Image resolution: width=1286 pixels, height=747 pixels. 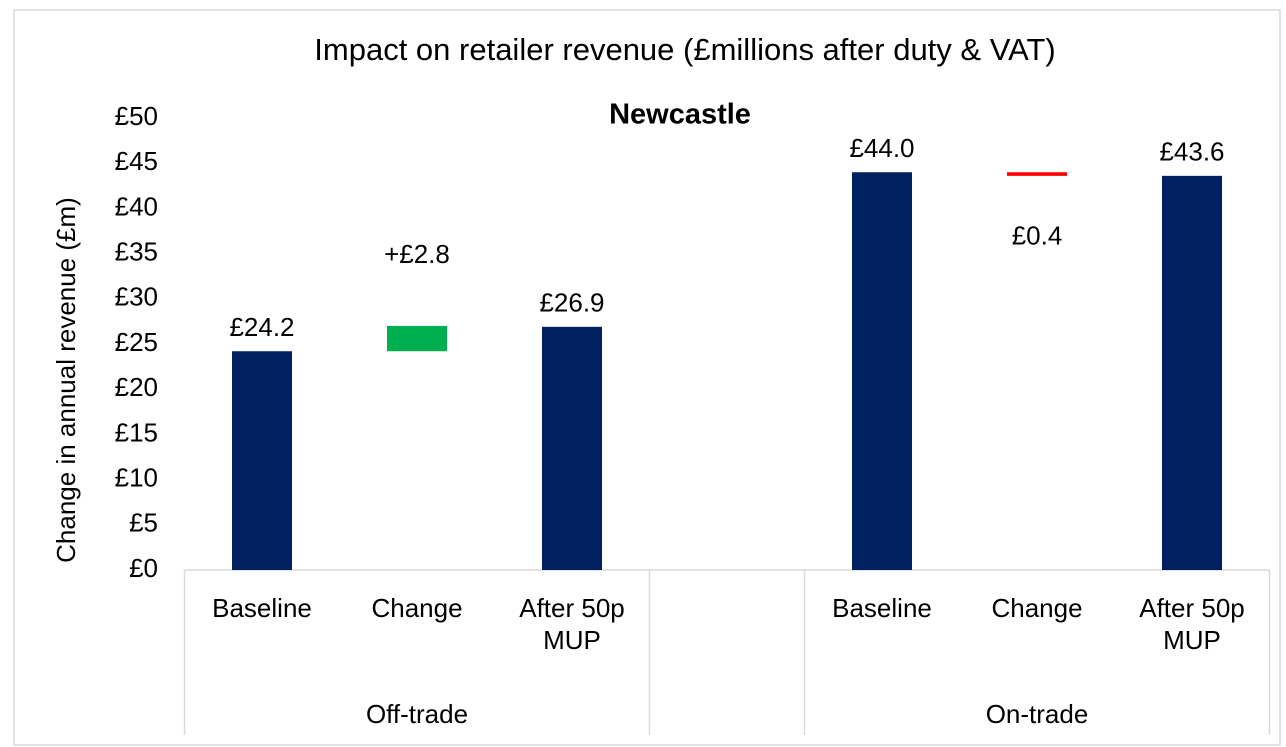 I want to click on value-label: +£2.8, so click(x=417, y=254).